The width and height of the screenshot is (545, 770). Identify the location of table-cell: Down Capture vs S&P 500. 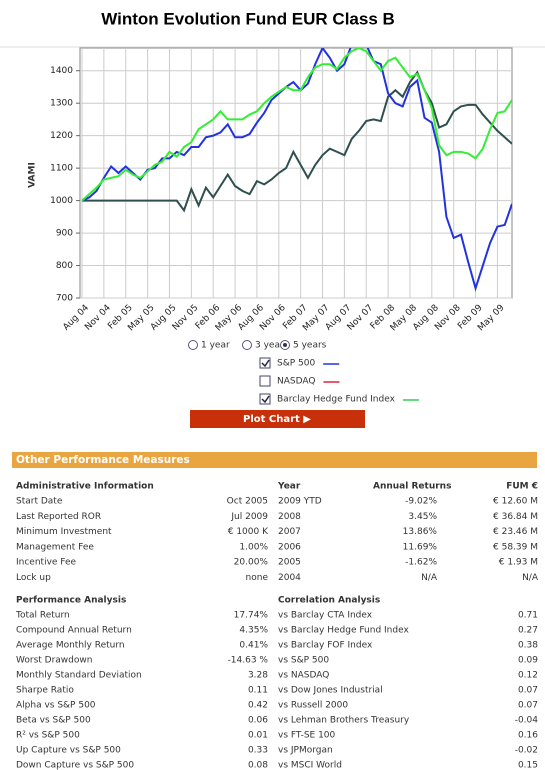
(75, 765).